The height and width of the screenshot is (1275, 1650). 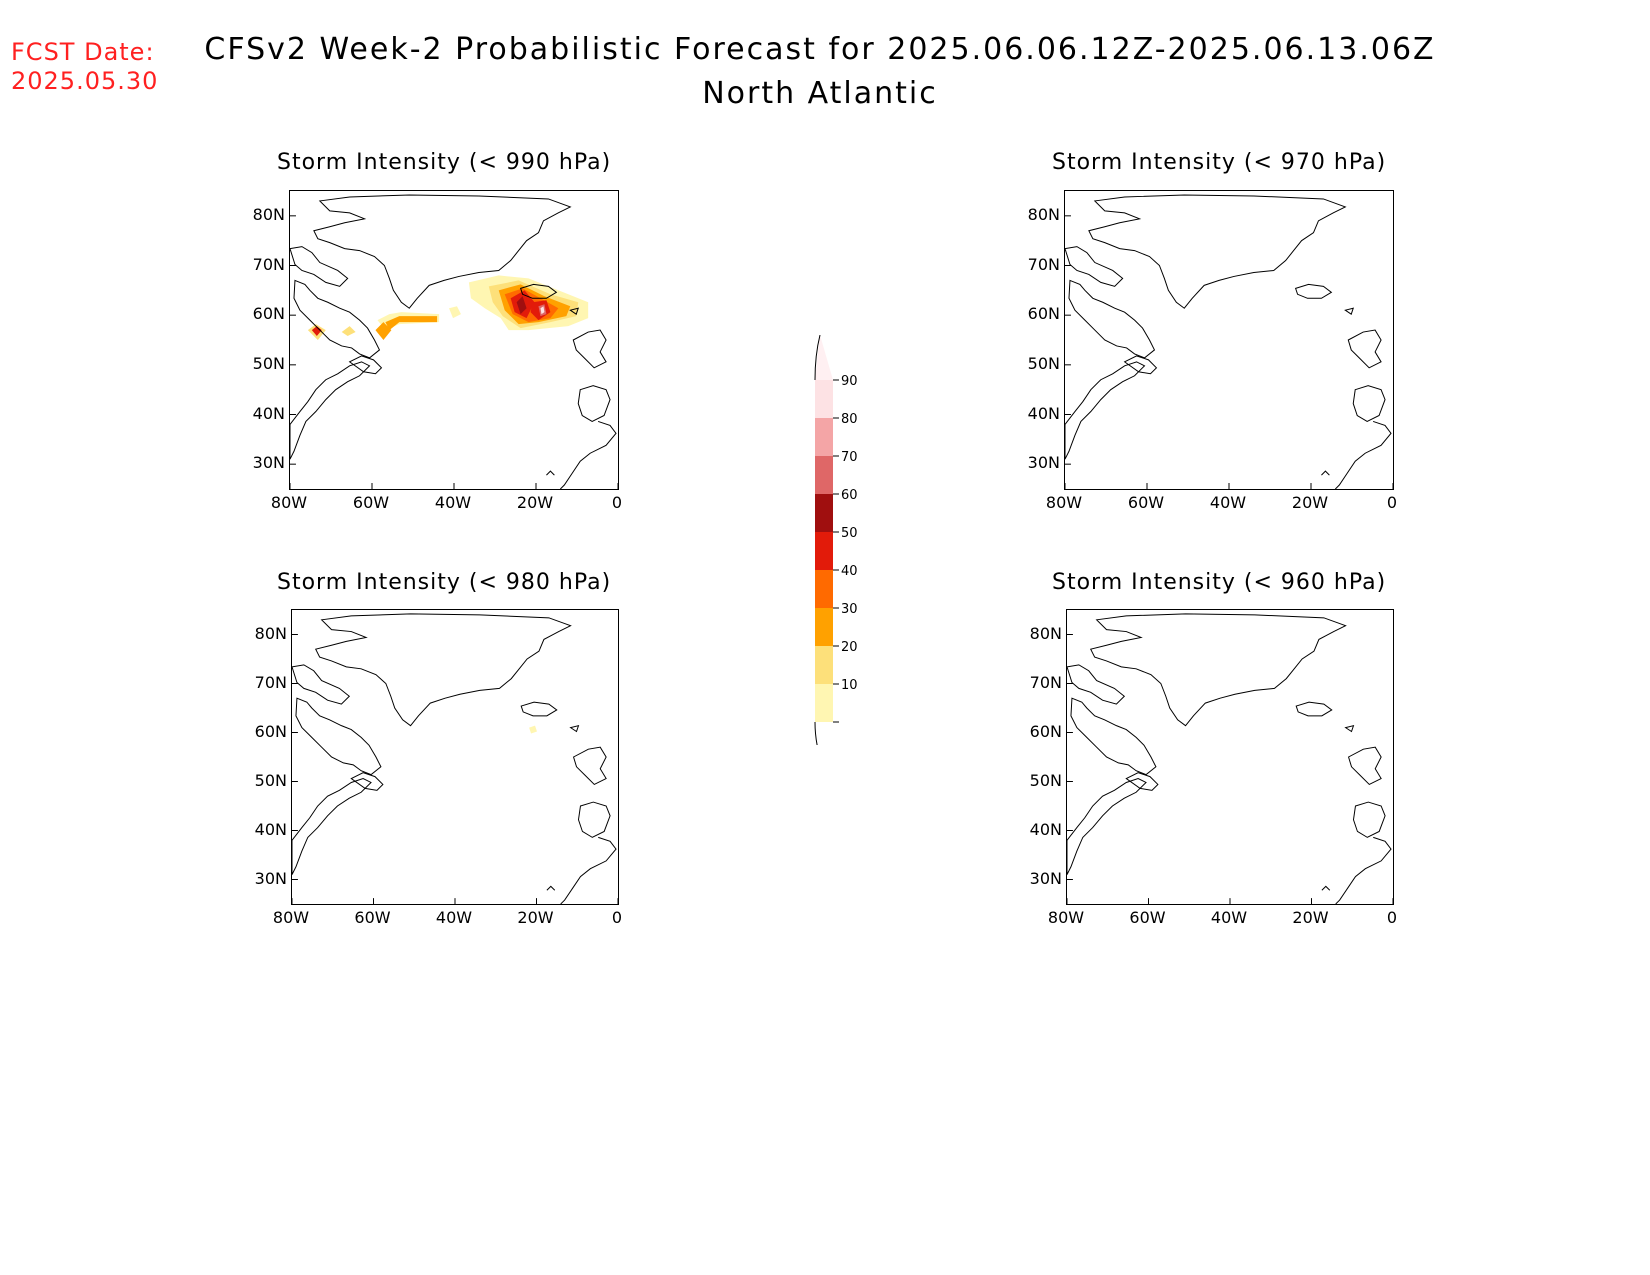 What do you see at coordinates (270, 829) in the screenshot?
I see `latitude-label: 40N` at bounding box center [270, 829].